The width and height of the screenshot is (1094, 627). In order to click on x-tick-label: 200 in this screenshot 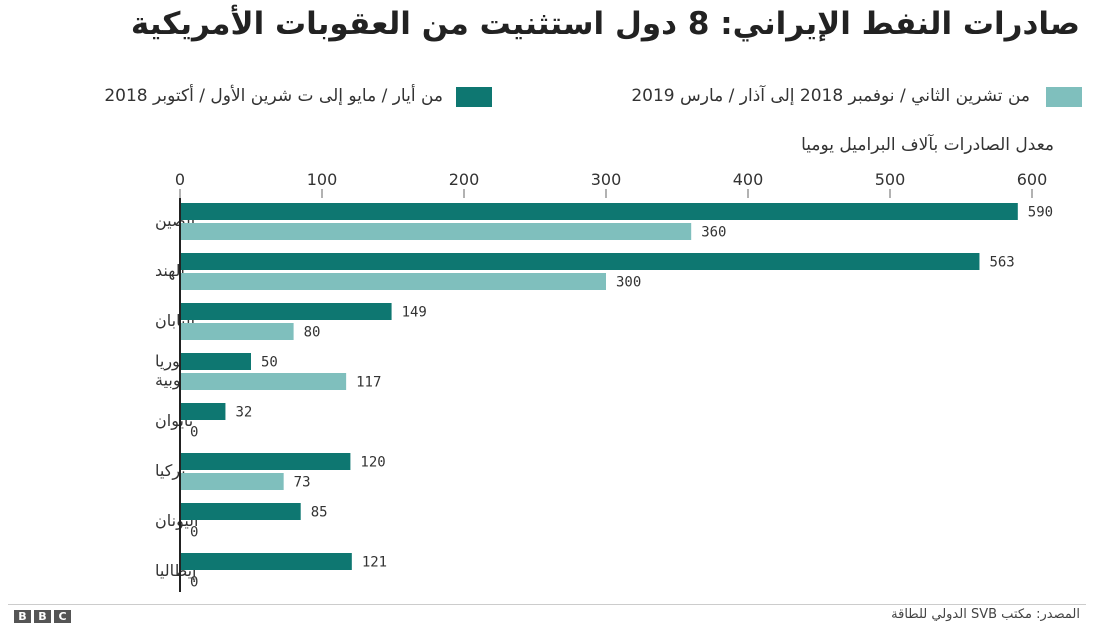, I will do `click(464, 179)`.